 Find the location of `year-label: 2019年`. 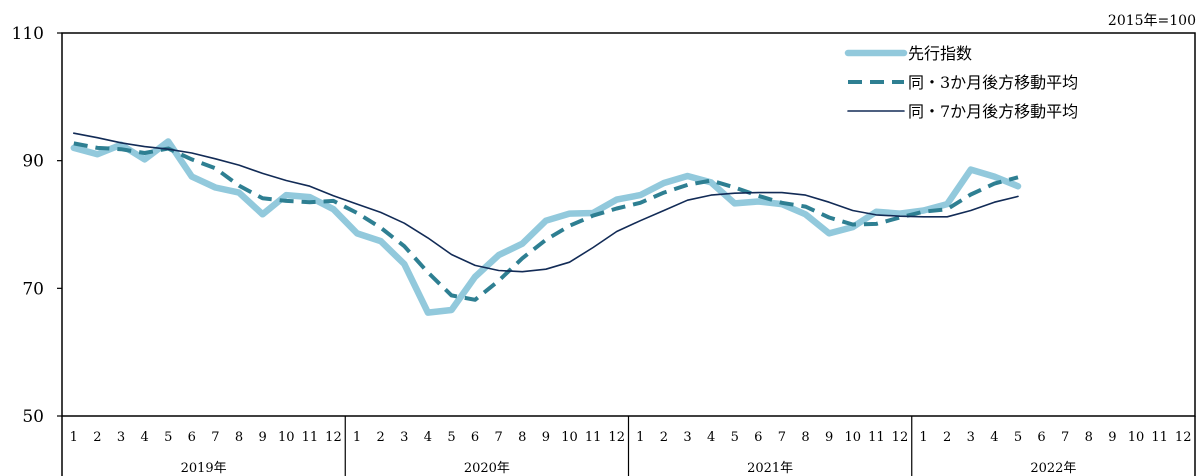

year-label: 2019年 is located at coordinates (204, 468).